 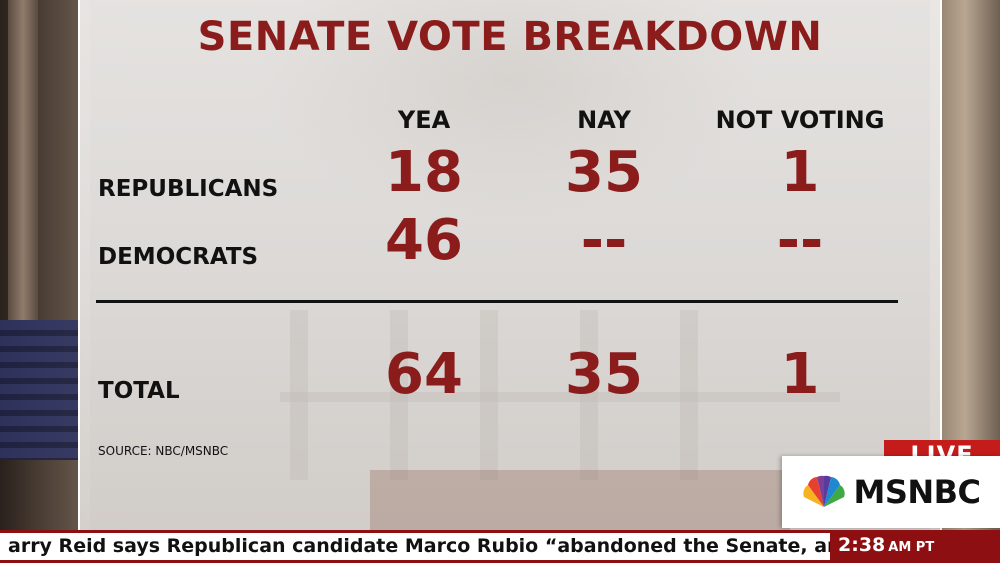 What do you see at coordinates (163, 451) in the screenshot?
I see `source-credit: SOURCE: NBC/MSNBC` at bounding box center [163, 451].